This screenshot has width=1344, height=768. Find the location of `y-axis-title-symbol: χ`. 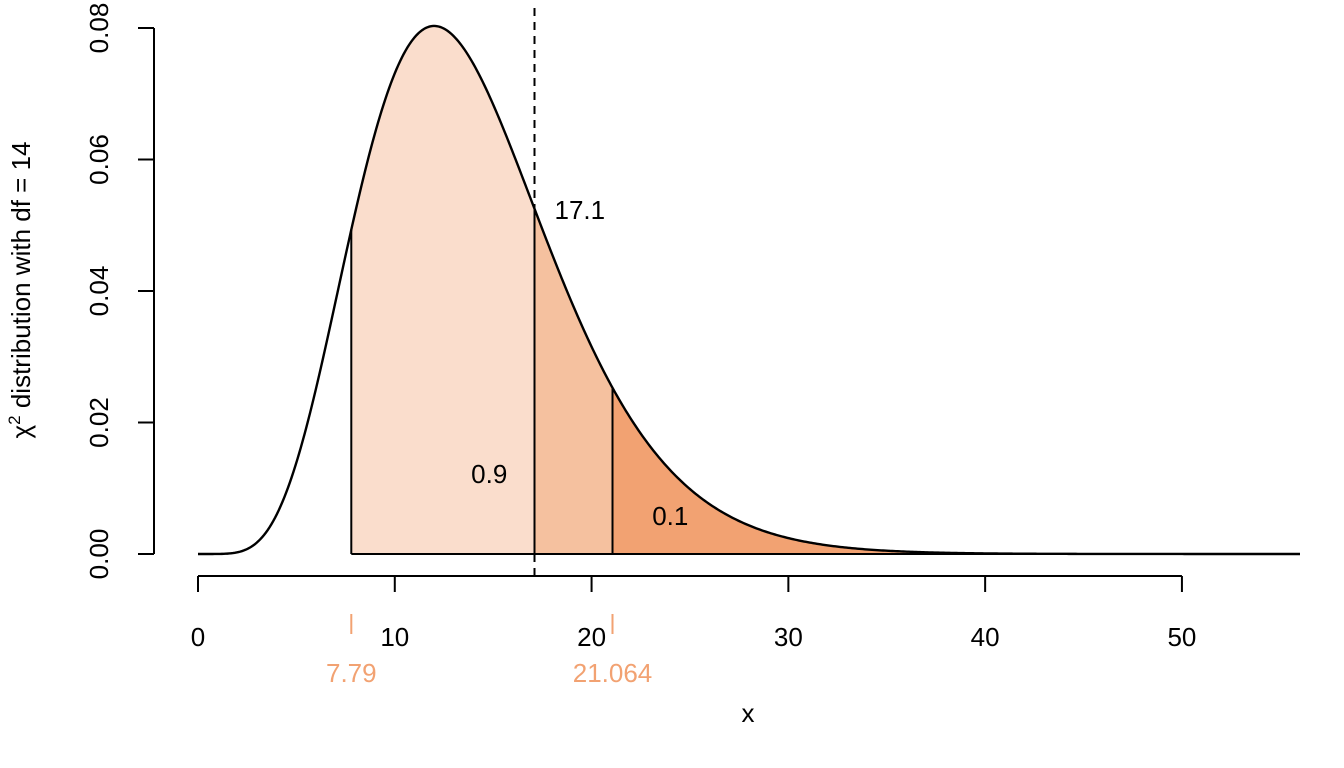

y-axis-title-symbol: χ is located at coordinates (21, 432).